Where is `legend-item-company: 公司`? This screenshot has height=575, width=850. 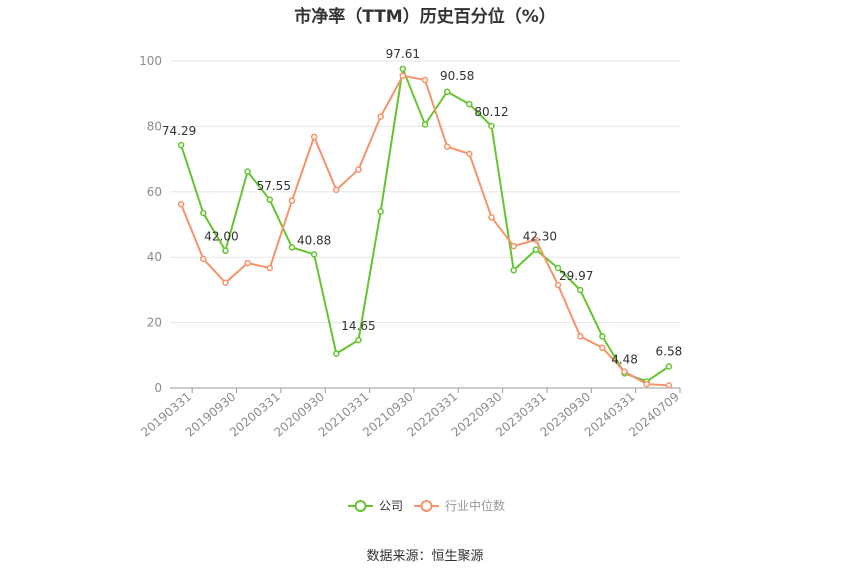
legend-item-company: 公司 is located at coordinates (375, 506).